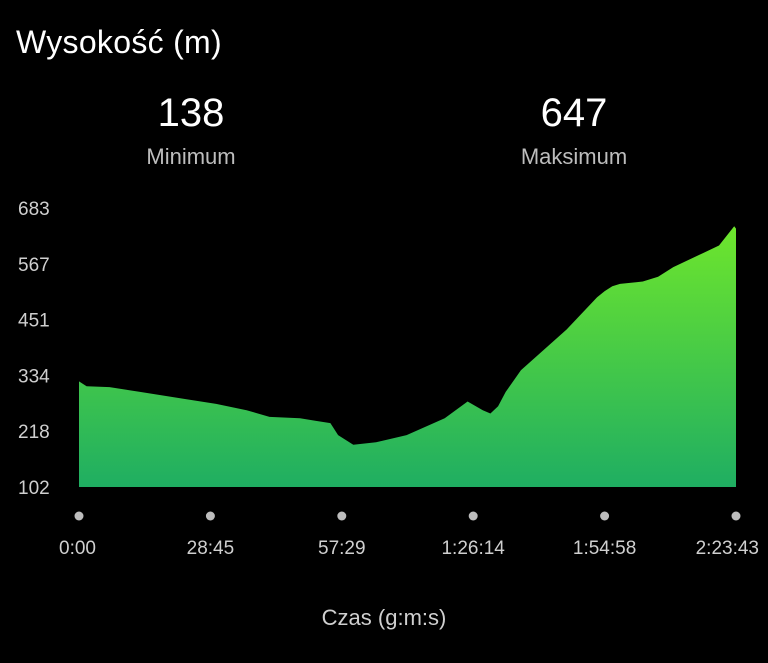 The height and width of the screenshot is (663, 768). I want to click on x-axis-label: Czas (g:m:s), so click(384, 617).